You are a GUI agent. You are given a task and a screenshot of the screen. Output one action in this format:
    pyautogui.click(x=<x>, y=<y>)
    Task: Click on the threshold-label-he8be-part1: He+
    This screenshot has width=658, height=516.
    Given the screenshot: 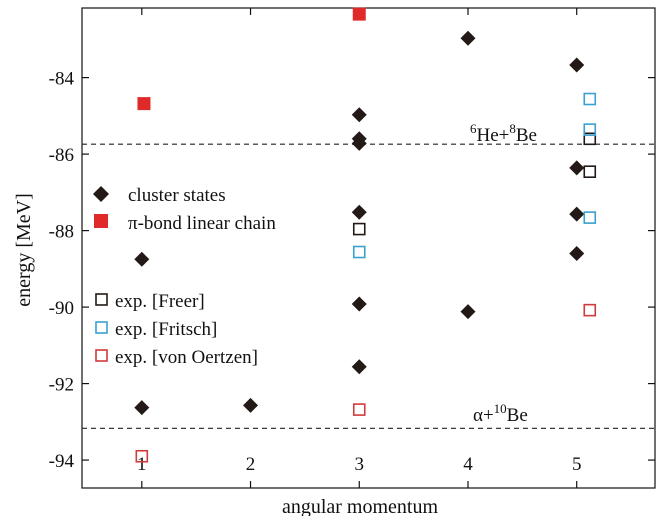 What is the action you would take?
    pyautogui.click(x=493, y=135)
    